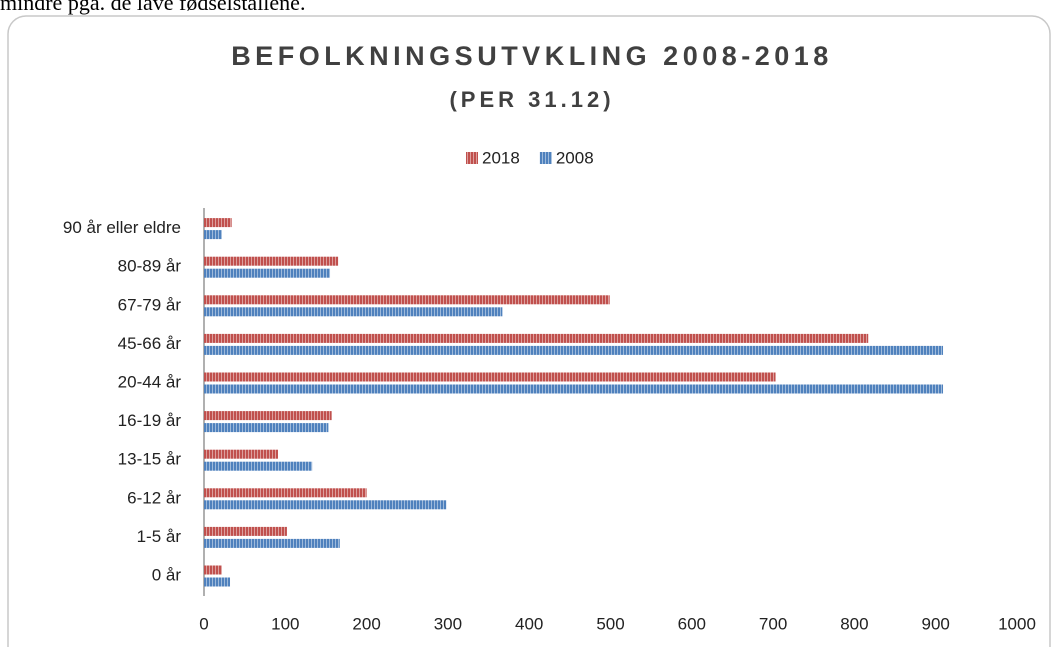 This screenshot has width=1058, height=647. What do you see at coordinates (167, 574) in the screenshot?
I see `y-tick-label: 0 år` at bounding box center [167, 574].